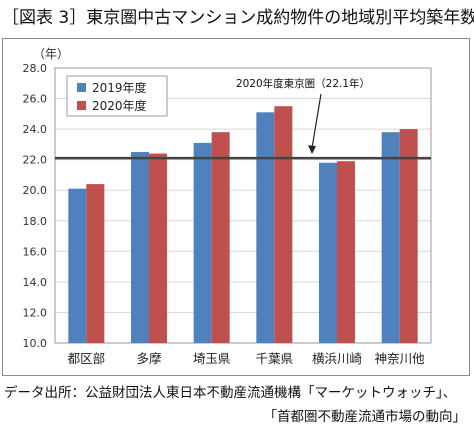 Image resolution: width=474 pixels, height=430 pixels. What do you see at coordinates (400, 358) in the screenshot?
I see `x-tick-label-5: 神奈川他` at bounding box center [400, 358].